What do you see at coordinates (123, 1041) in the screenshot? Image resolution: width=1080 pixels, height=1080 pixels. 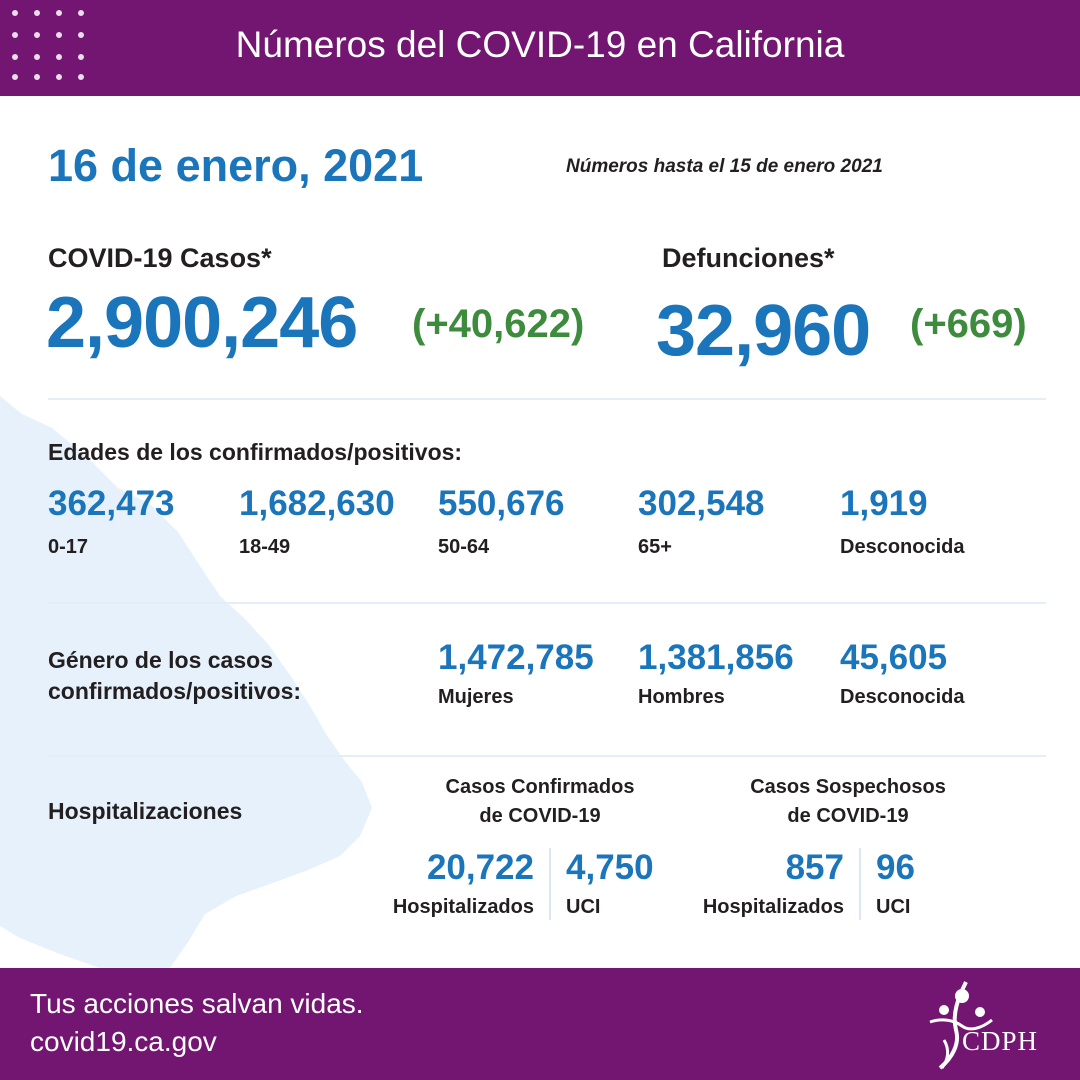 I see `website-link: covid19.ca.gov` at bounding box center [123, 1041].